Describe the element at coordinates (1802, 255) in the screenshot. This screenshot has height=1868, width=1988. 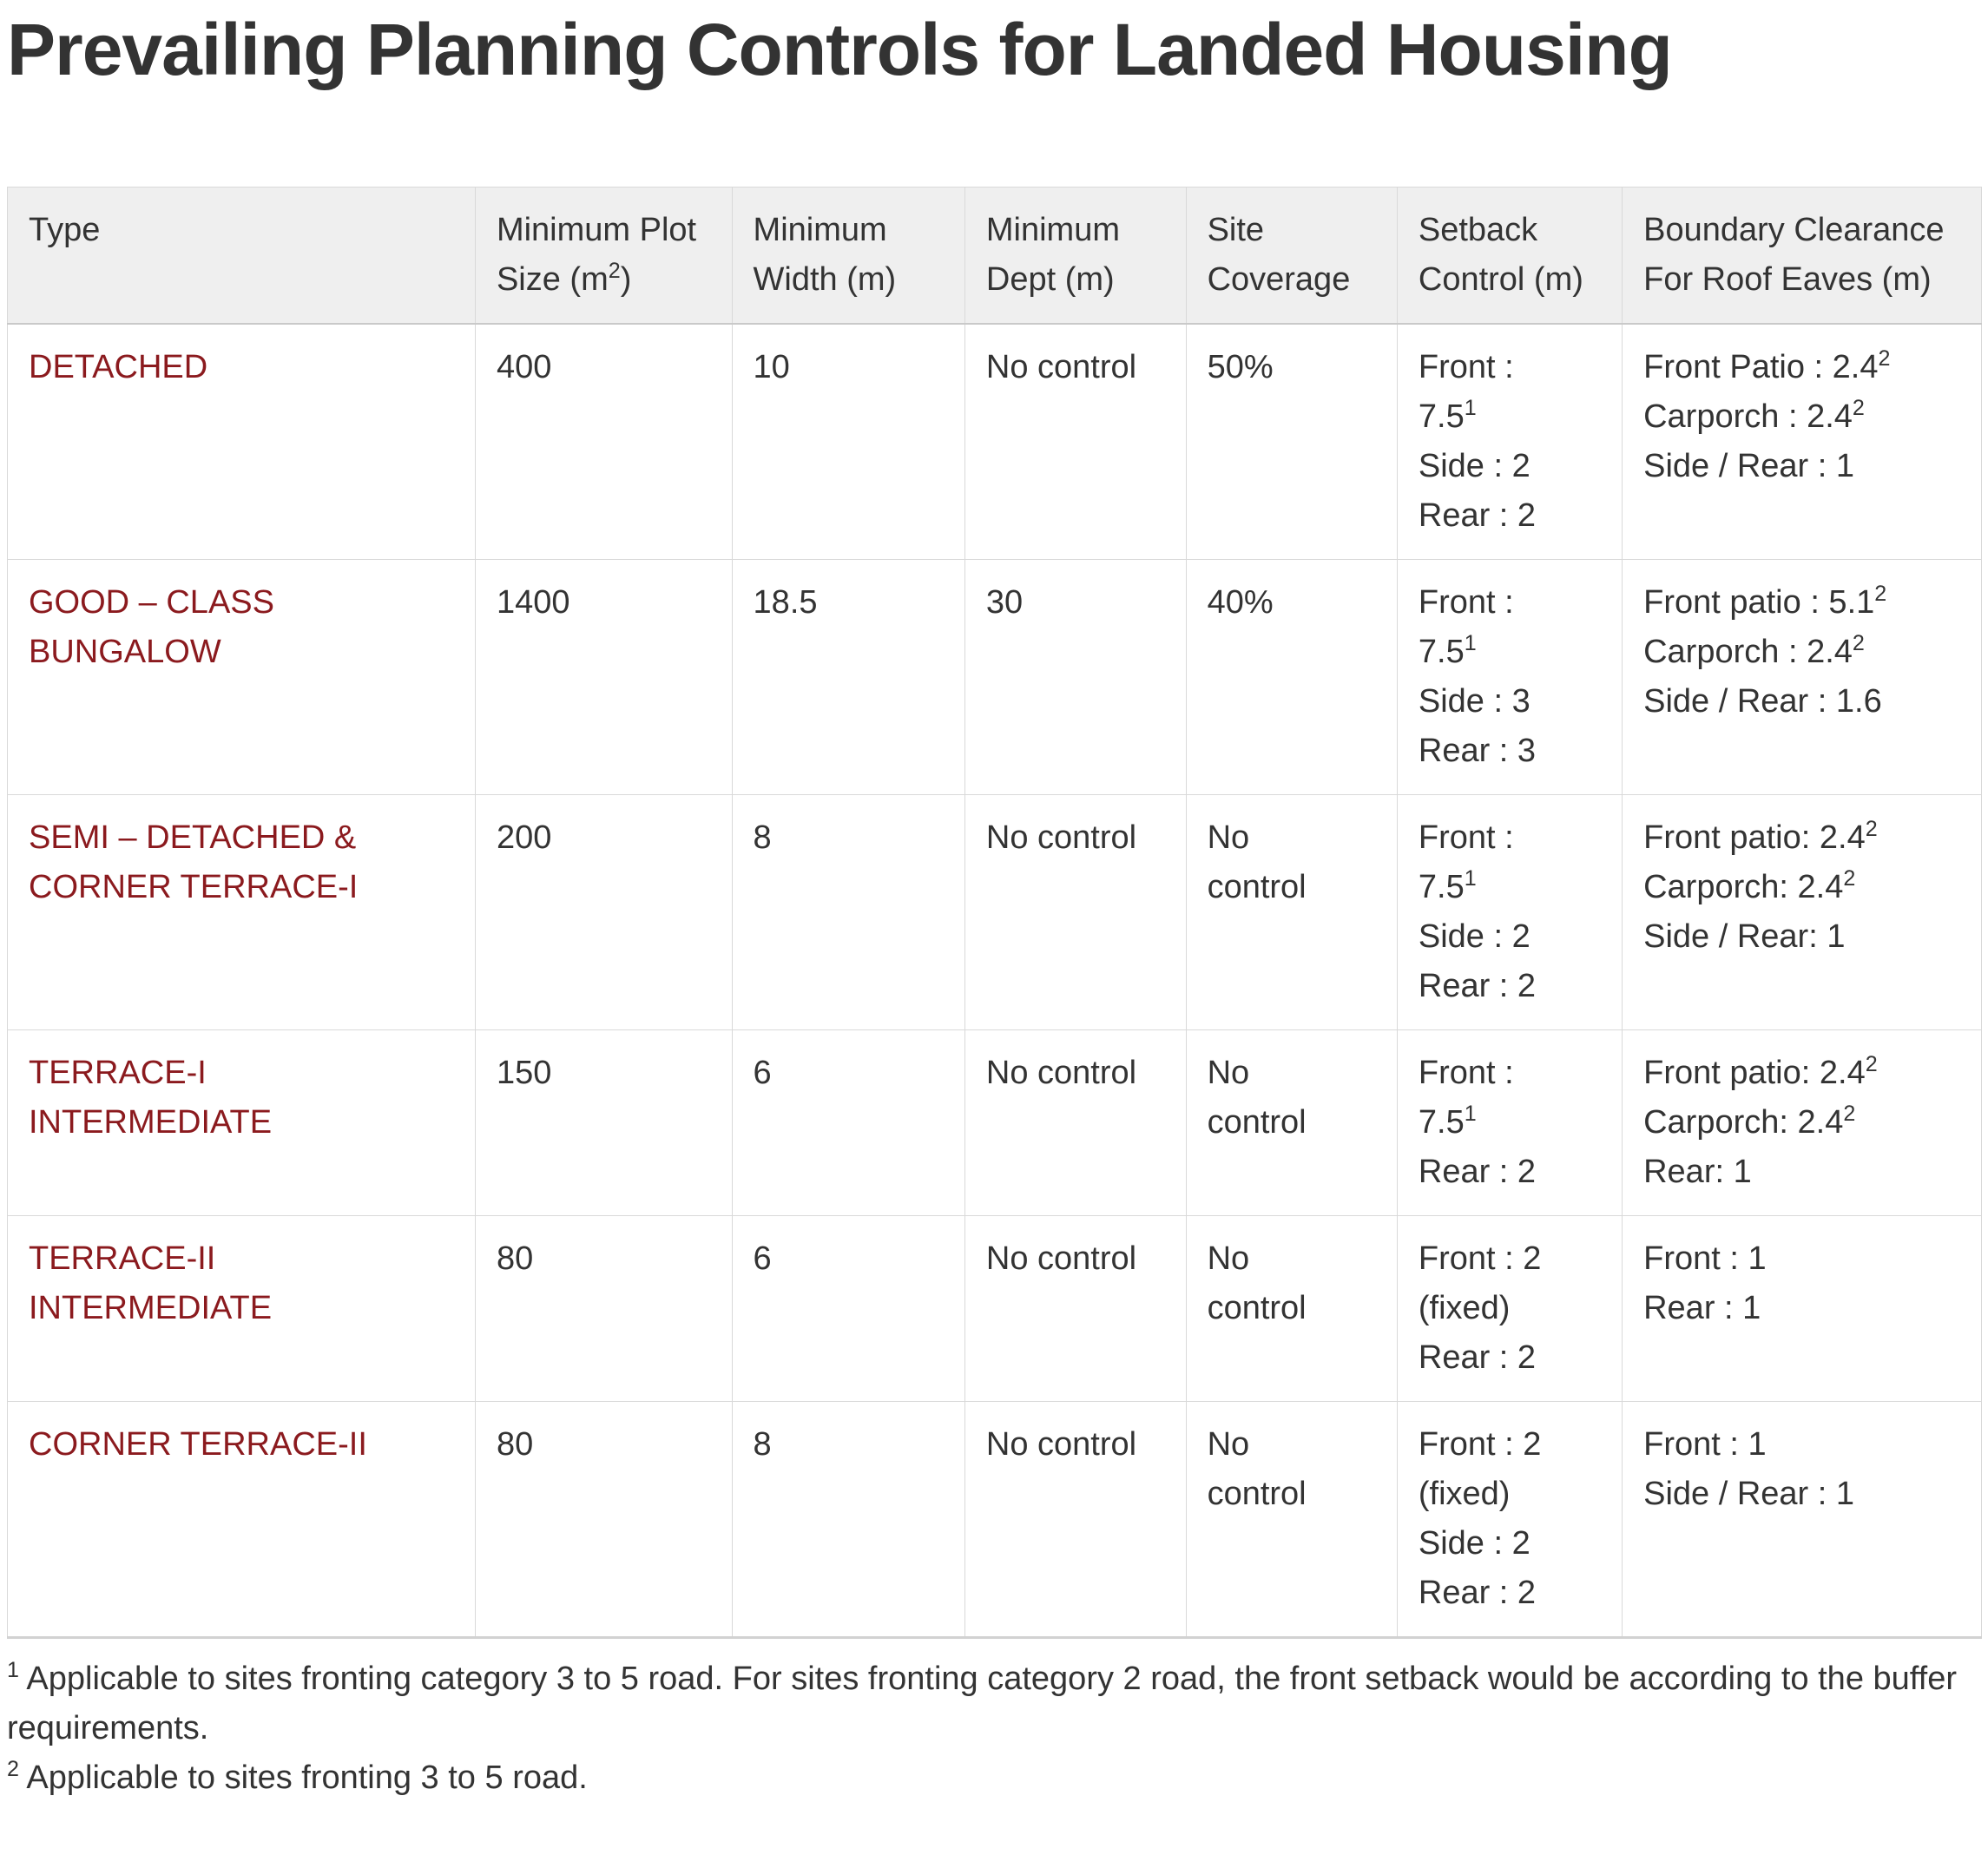
I see `column-header-boundary-clearance: Boundary Clearance For Roof Eaves (m)` at that location.